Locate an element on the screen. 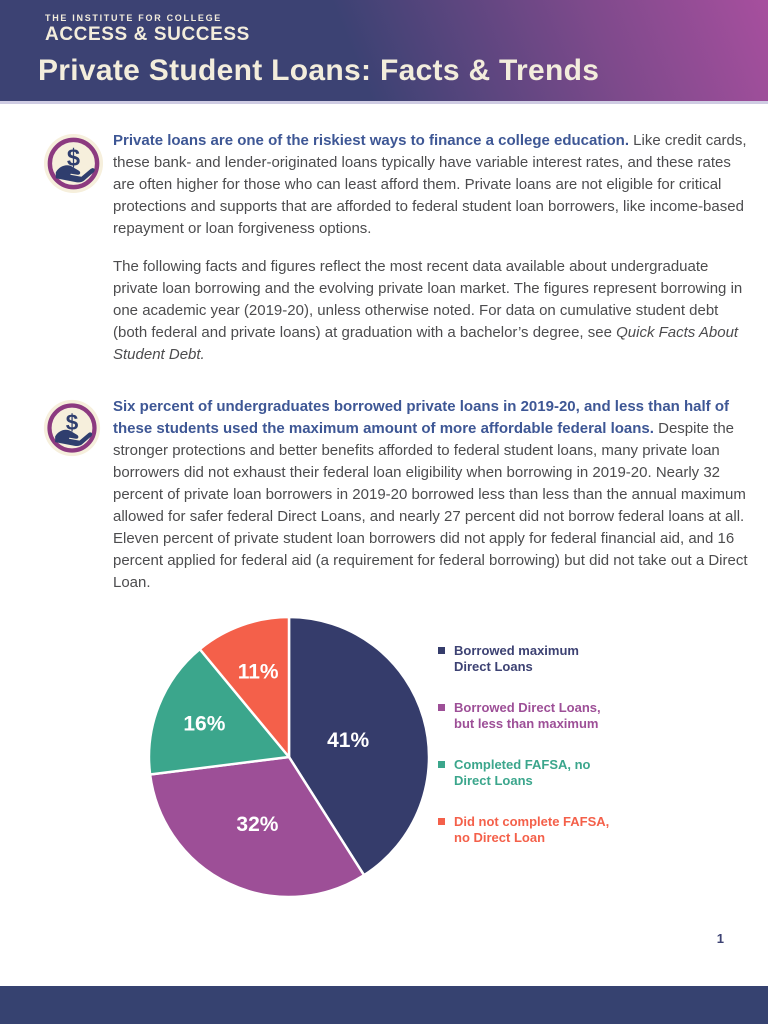 Image resolution: width=768 pixels, height=1024 pixels. pie-slice-percent-label-4: 11% is located at coordinates (258, 671).